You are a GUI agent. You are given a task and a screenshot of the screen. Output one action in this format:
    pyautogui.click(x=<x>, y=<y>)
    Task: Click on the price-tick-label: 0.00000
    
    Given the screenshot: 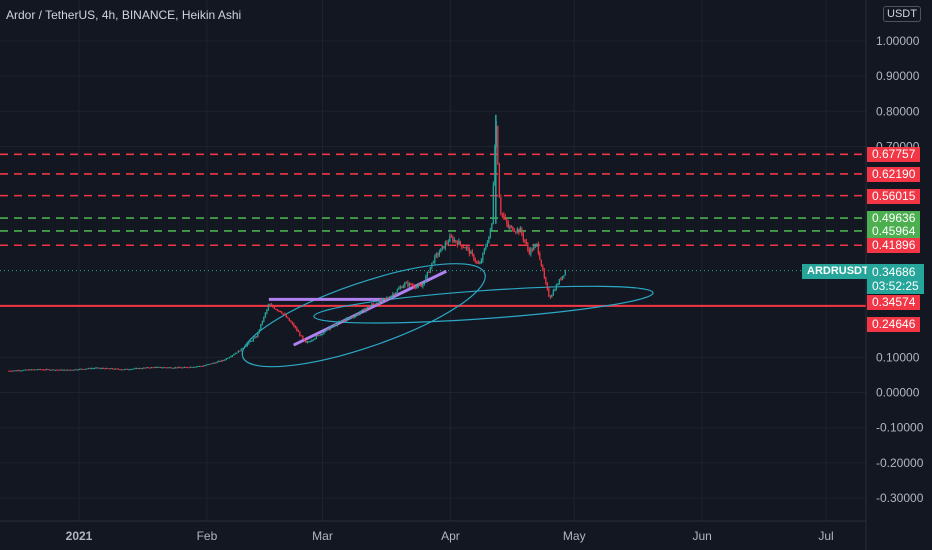 What is the action you would take?
    pyautogui.click(x=898, y=393)
    